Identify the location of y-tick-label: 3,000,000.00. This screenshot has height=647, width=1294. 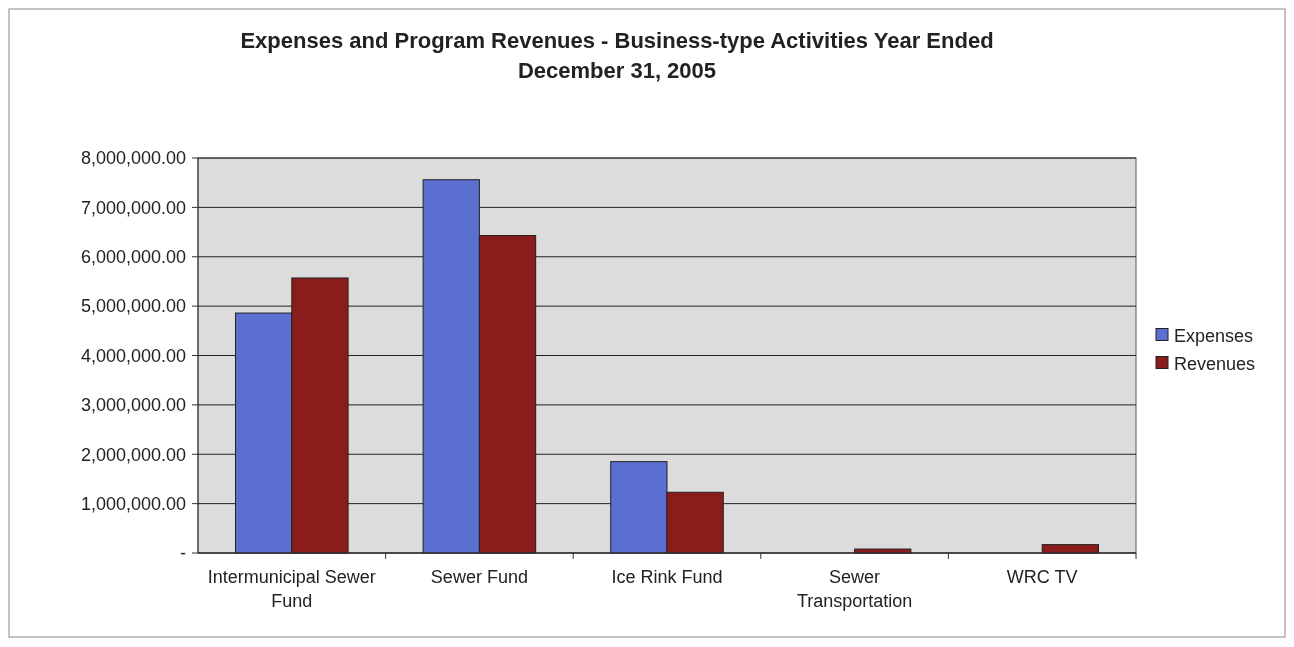
(133, 405).